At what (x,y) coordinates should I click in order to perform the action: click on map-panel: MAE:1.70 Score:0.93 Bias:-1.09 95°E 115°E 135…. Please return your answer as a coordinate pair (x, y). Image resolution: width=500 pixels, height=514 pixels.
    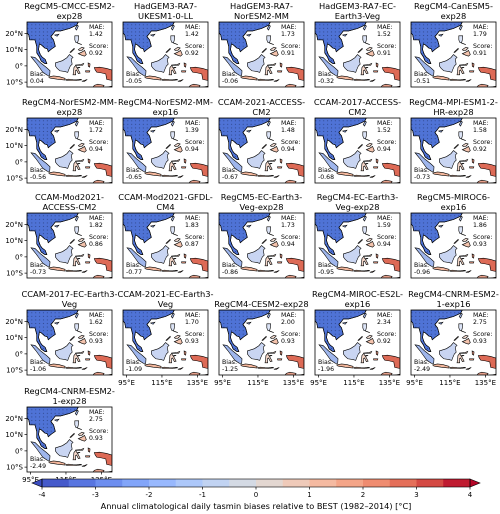
    Looking at the image, I should click on (163, 348).